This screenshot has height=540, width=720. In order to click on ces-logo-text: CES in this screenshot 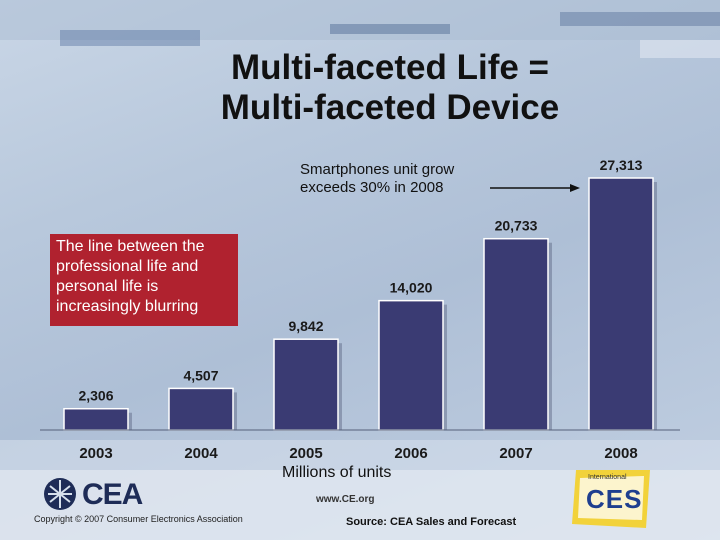, I will do `click(614, 499)`.